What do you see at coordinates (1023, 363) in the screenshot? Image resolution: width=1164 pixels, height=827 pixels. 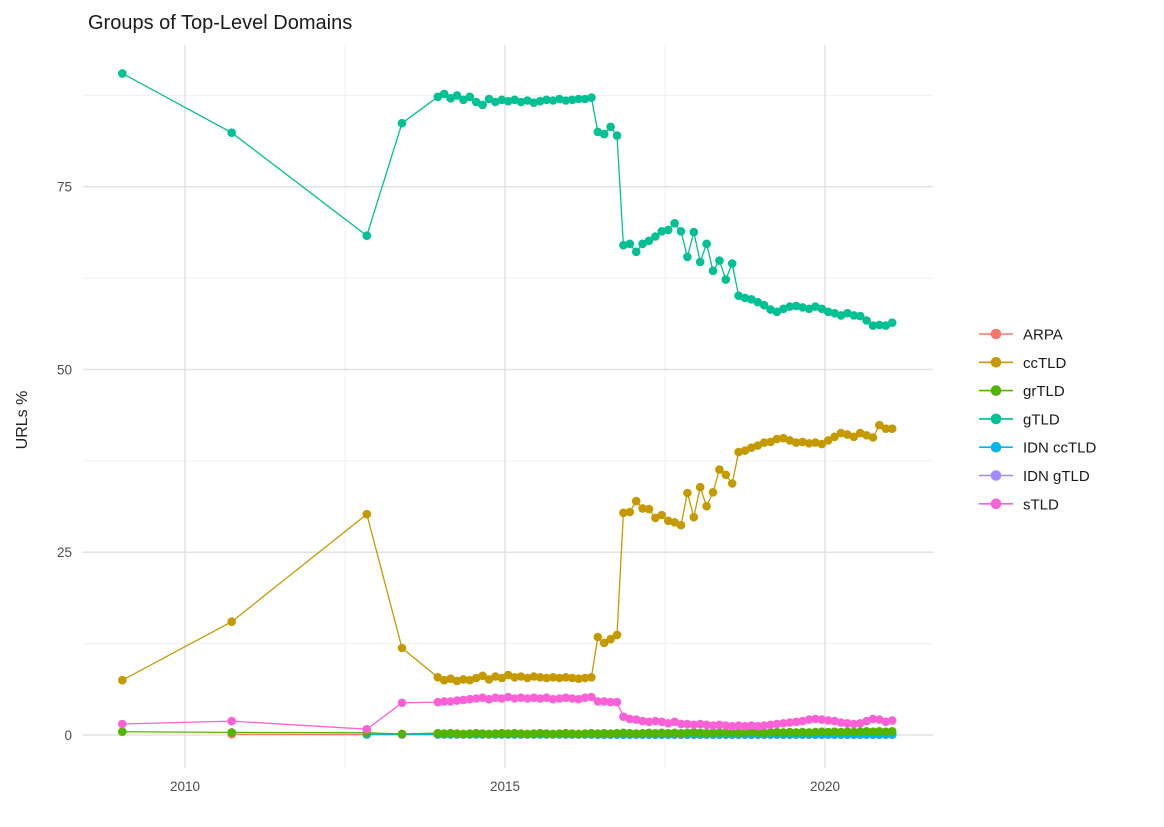 I see `legend-item-cctld: ccTLD` at bounding box center [1023, 363].